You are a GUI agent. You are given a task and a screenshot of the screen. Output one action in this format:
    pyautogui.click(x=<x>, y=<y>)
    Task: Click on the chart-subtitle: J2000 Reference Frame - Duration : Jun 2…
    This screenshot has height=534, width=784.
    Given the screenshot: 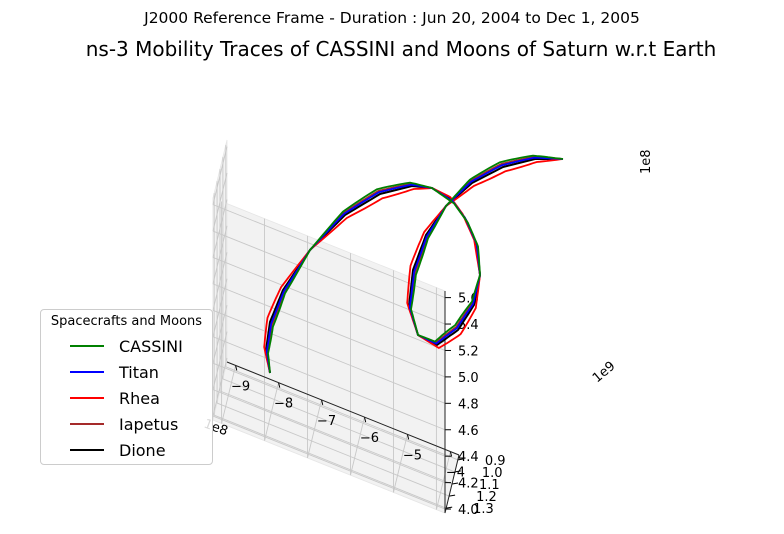 What is the action you would take?
    pyautogui.click(x=392, y=18)
    